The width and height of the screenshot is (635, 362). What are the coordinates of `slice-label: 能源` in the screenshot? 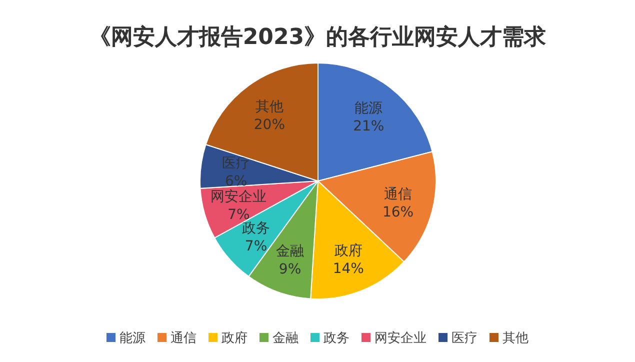 It's located at (368, 108).